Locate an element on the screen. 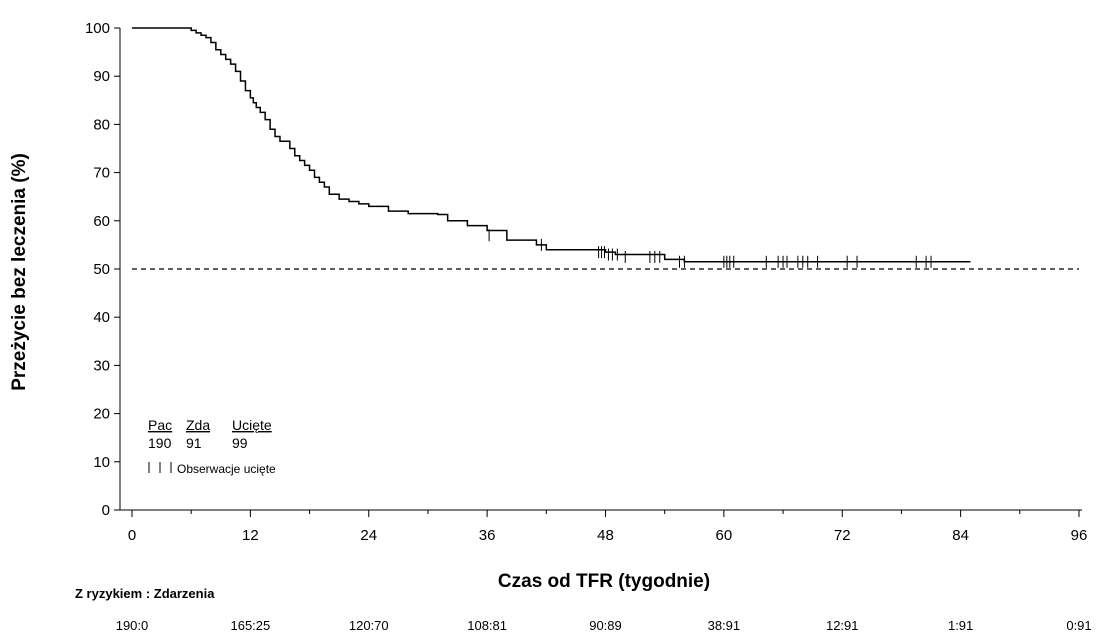  x-axis-title: Czas od TFR (tygodnie) is located at coordinates (604, 581).